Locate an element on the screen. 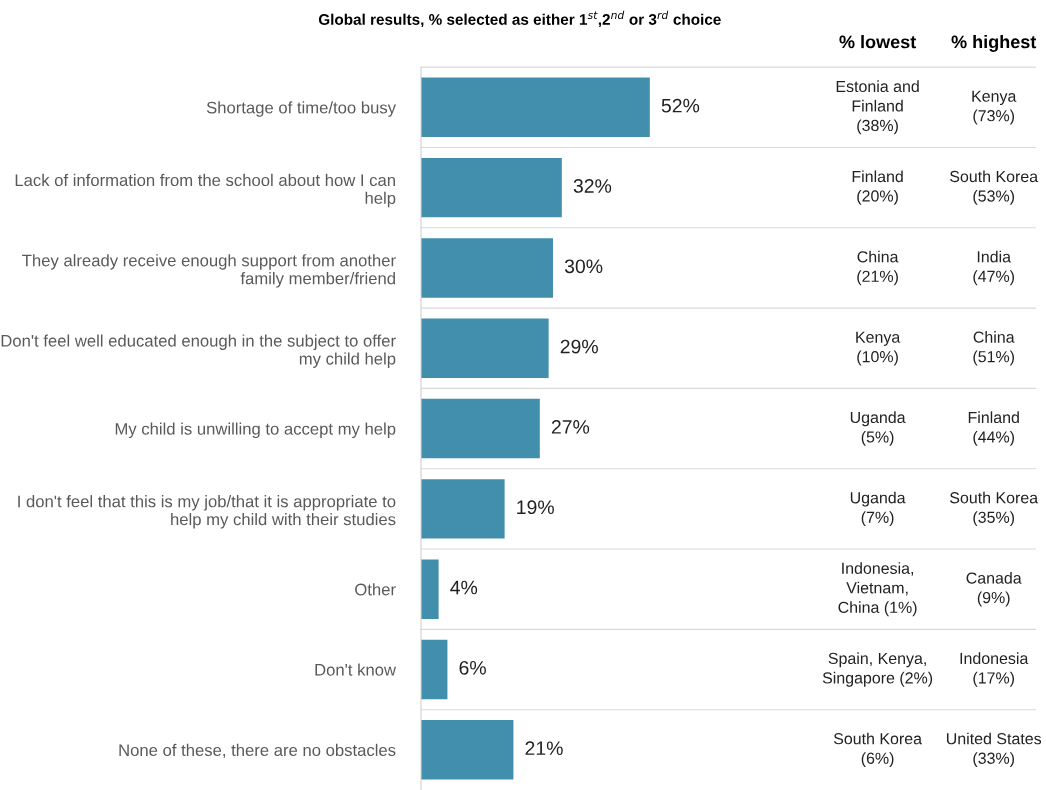 The height and width of the screenshot is (790, 1046). y-tick-label: I don't feel that this is my job/that it is appropriate to help my child with their studies is located at coordinates (207, 512).